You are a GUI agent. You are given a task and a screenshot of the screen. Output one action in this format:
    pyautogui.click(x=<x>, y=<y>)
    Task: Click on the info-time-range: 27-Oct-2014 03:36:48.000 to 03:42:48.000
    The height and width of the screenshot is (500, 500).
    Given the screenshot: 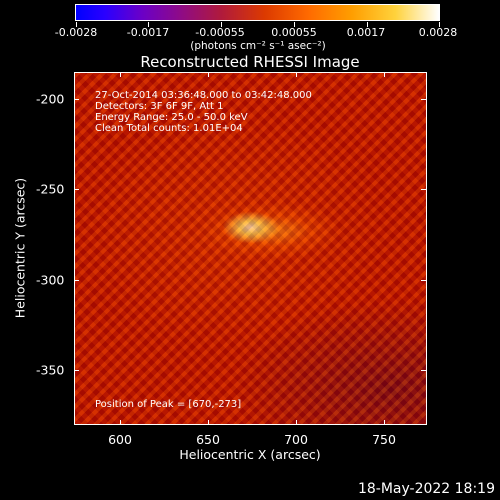 What is the action you would take?
    pyautogui.click(x=203, y=95)
    